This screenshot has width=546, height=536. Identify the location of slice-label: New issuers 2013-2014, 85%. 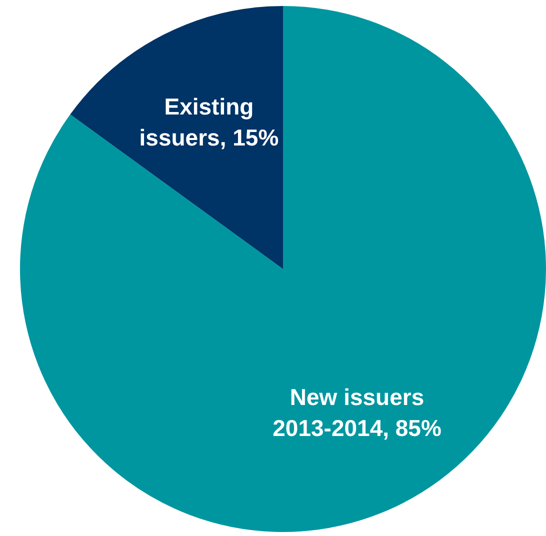
(357, 413).